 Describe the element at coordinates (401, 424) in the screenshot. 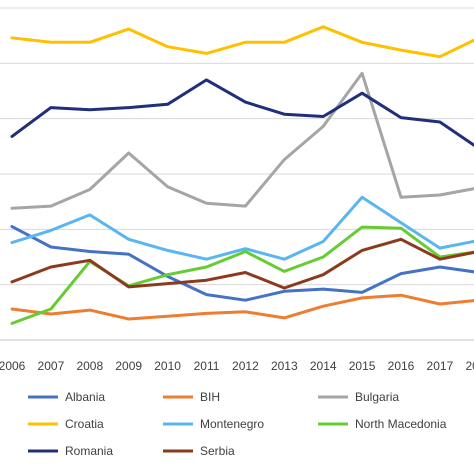

I see `legend-label: North Macedonia` at that location.